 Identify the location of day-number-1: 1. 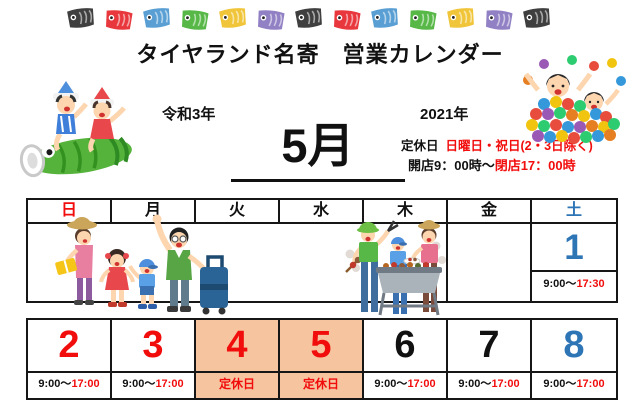
(574, 248).